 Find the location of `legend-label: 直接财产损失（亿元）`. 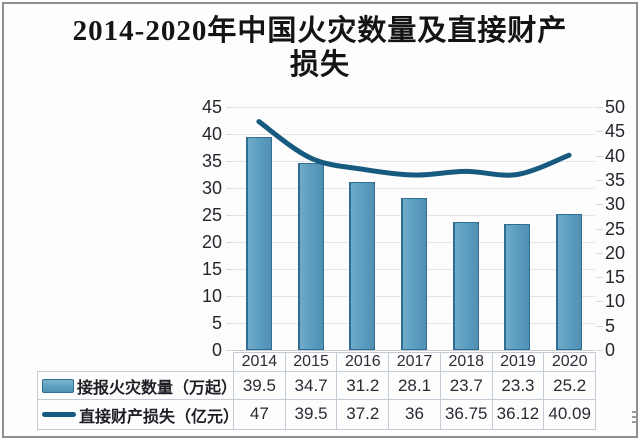

legend-label: 直接财产损失（亿元） is located at coordinates (156, 417).